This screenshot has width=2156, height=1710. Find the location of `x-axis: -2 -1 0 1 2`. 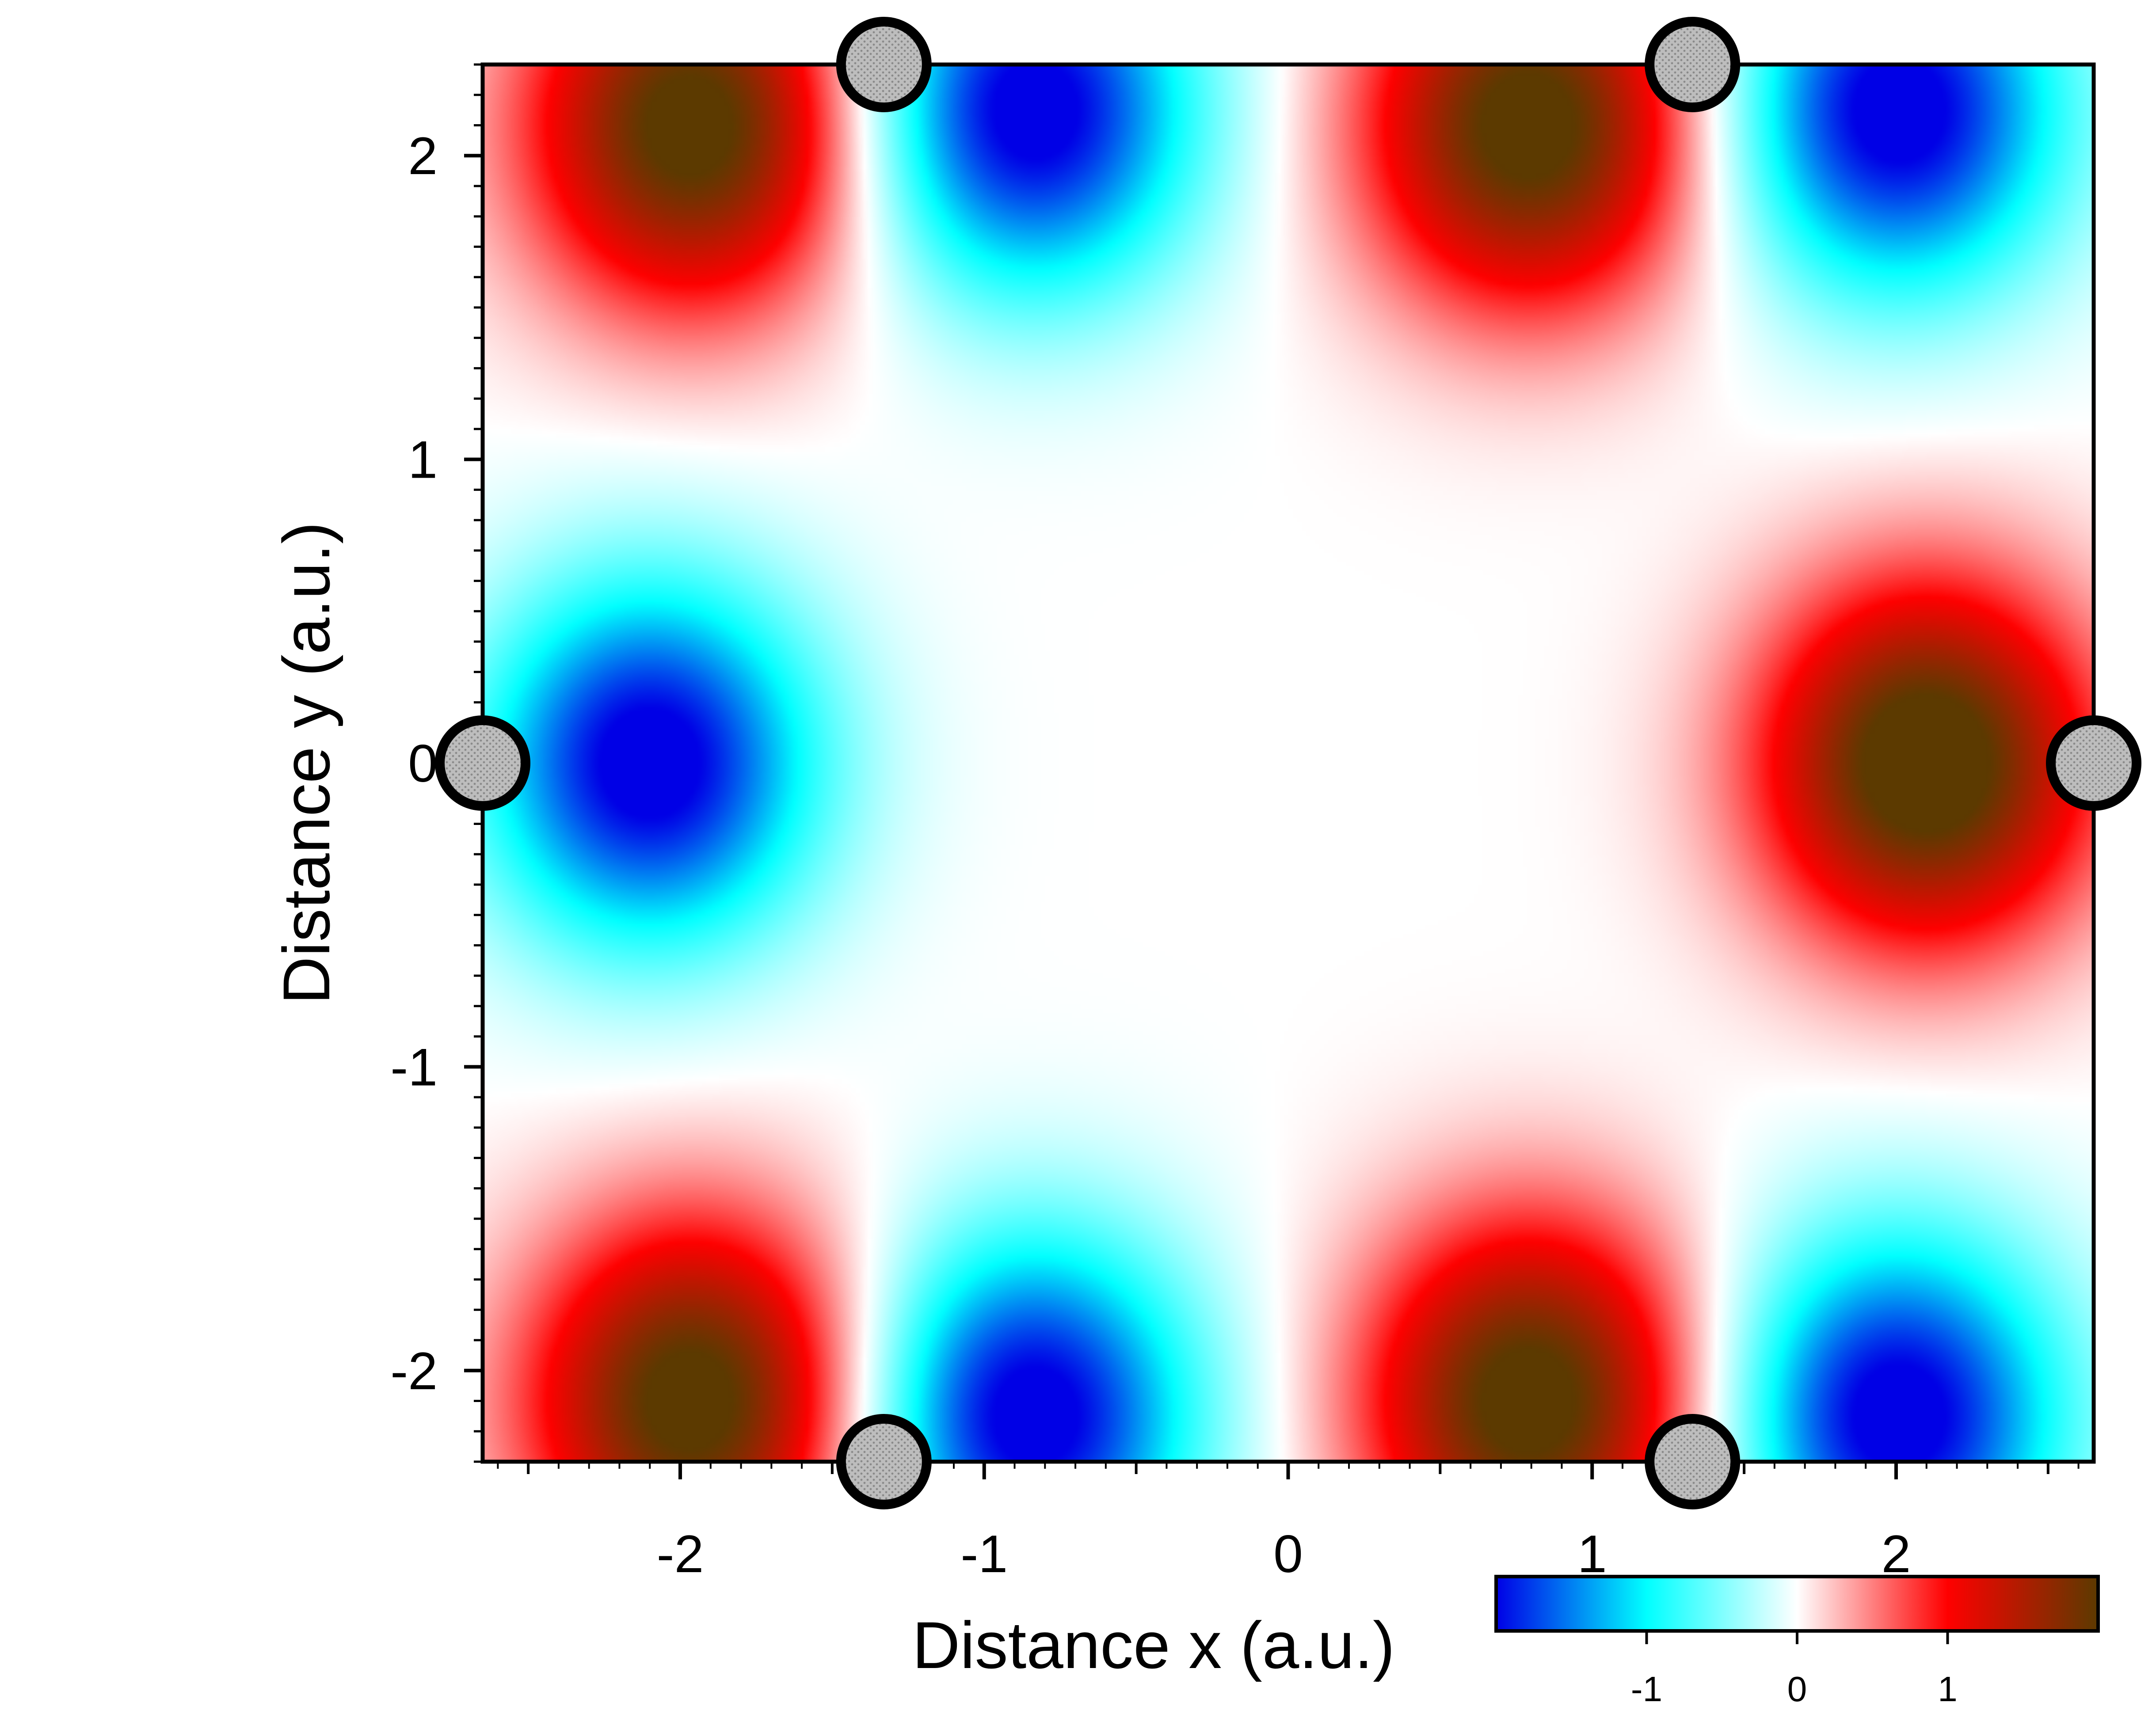

x-axis: -2 -1 0 1 2 is located at coordinates (1288, 1523).